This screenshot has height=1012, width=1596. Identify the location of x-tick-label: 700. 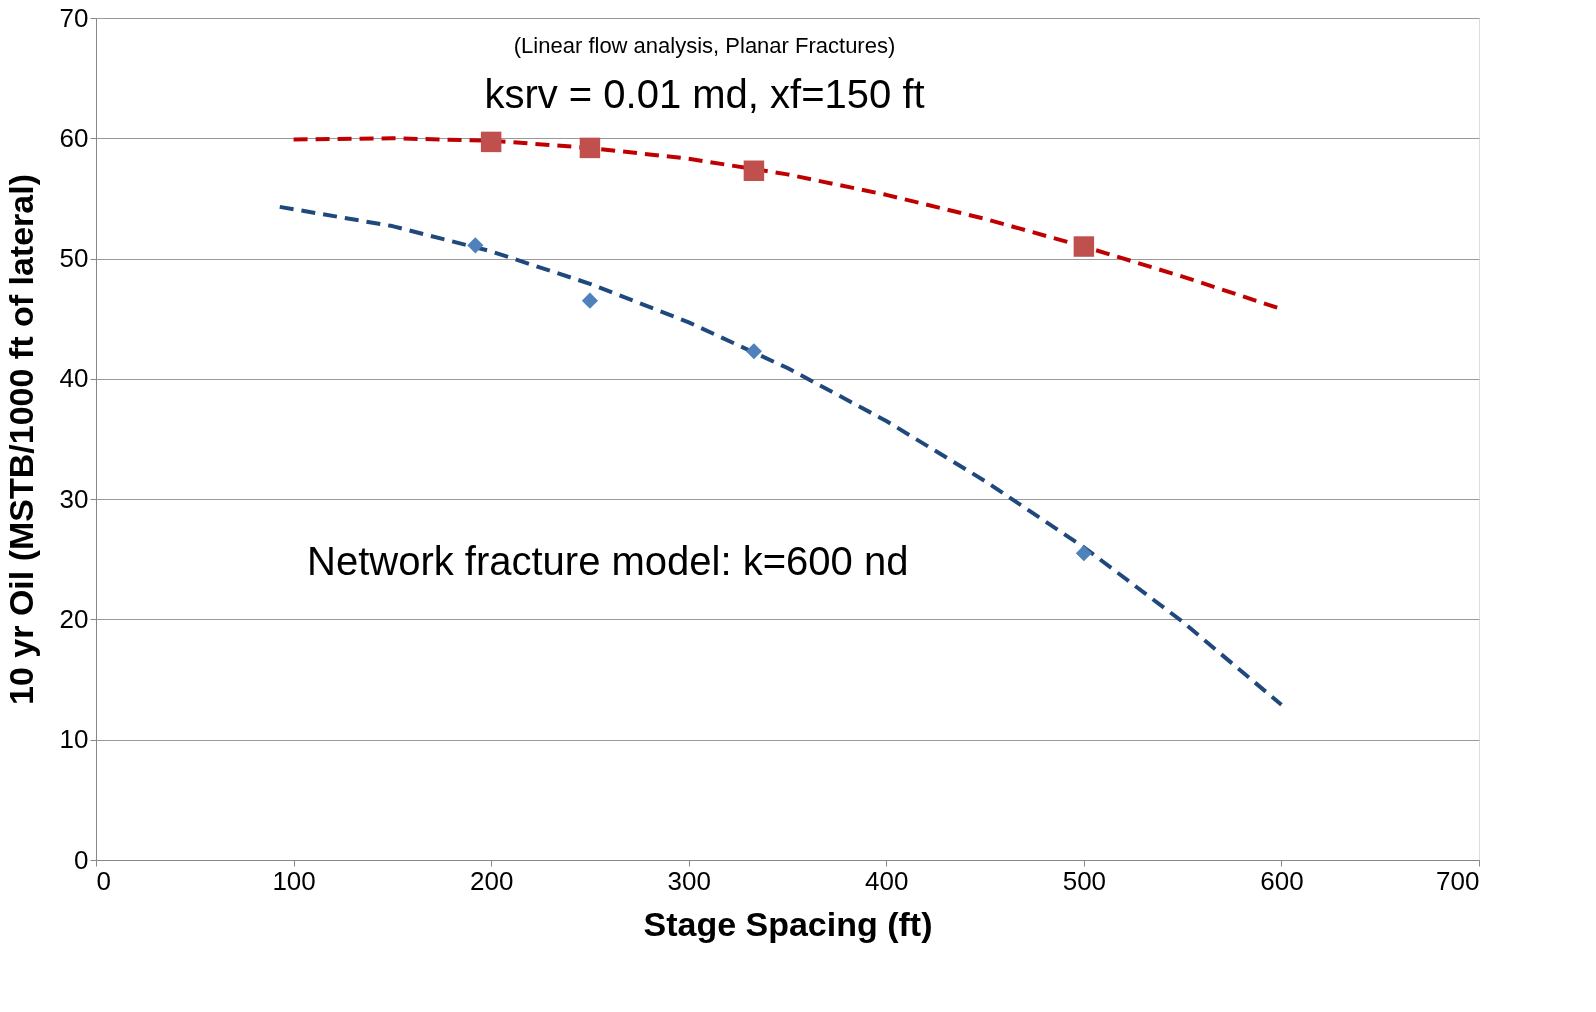
(1458, 880).